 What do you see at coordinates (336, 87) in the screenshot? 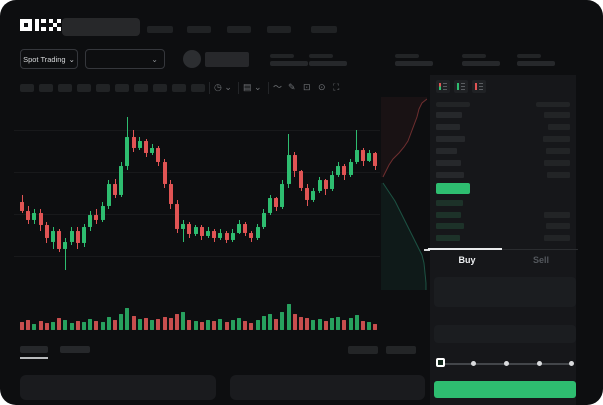
I see `fullscreen-icon: ⛶` at bounding box center [336, 87].